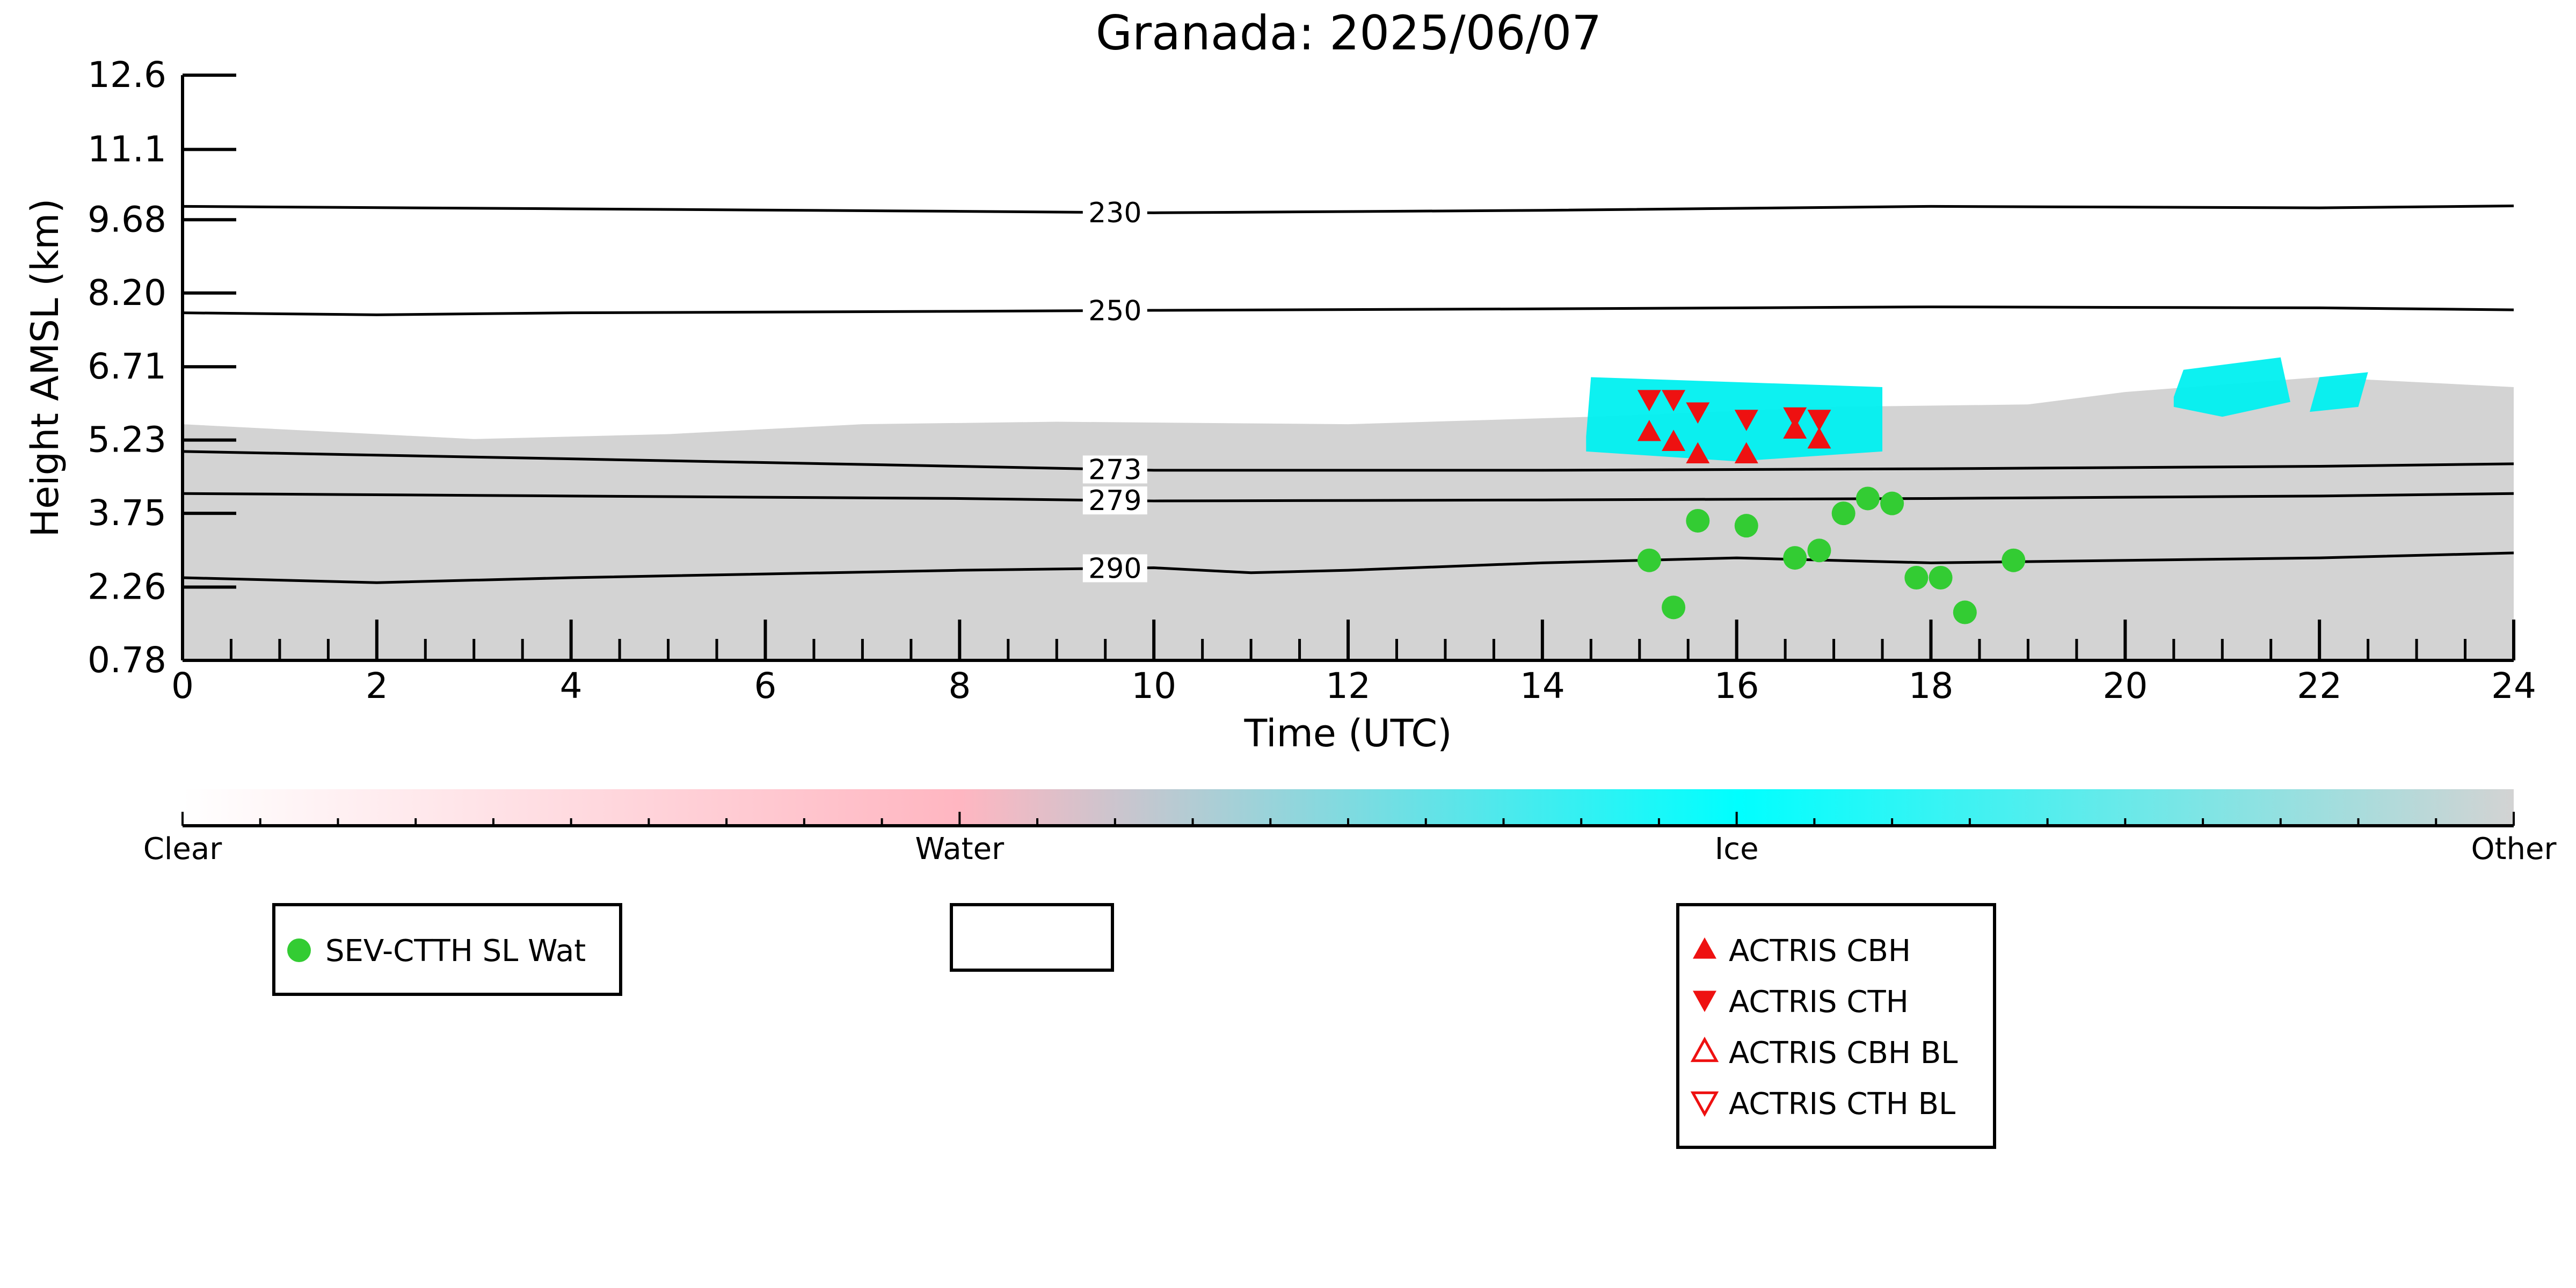 This screenshot has height=1288, width=2576. I want to click on contour-label-290: 290, so click(1114, 568).